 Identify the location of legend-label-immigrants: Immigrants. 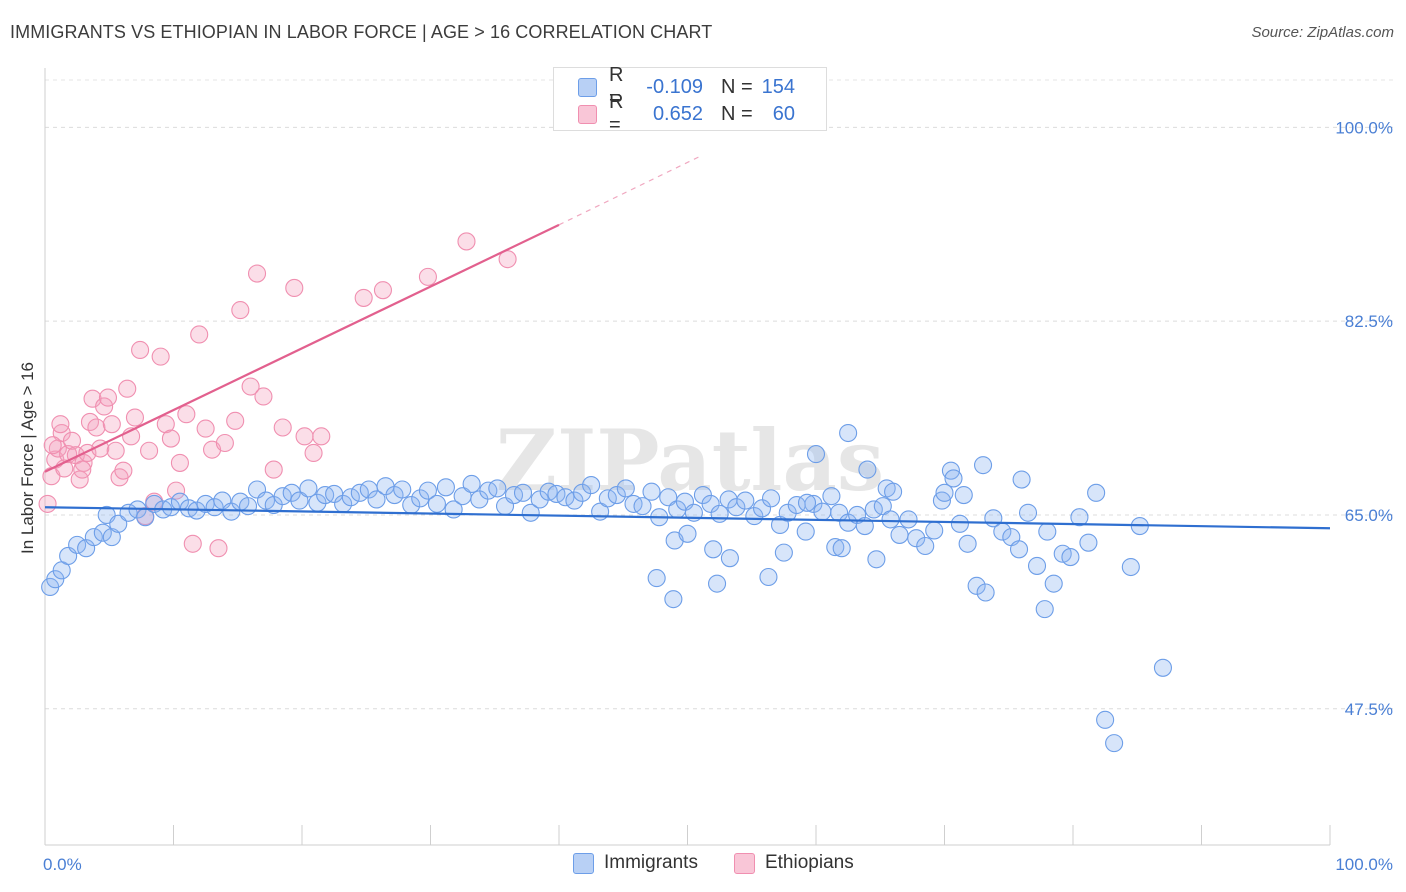
(651, 862).